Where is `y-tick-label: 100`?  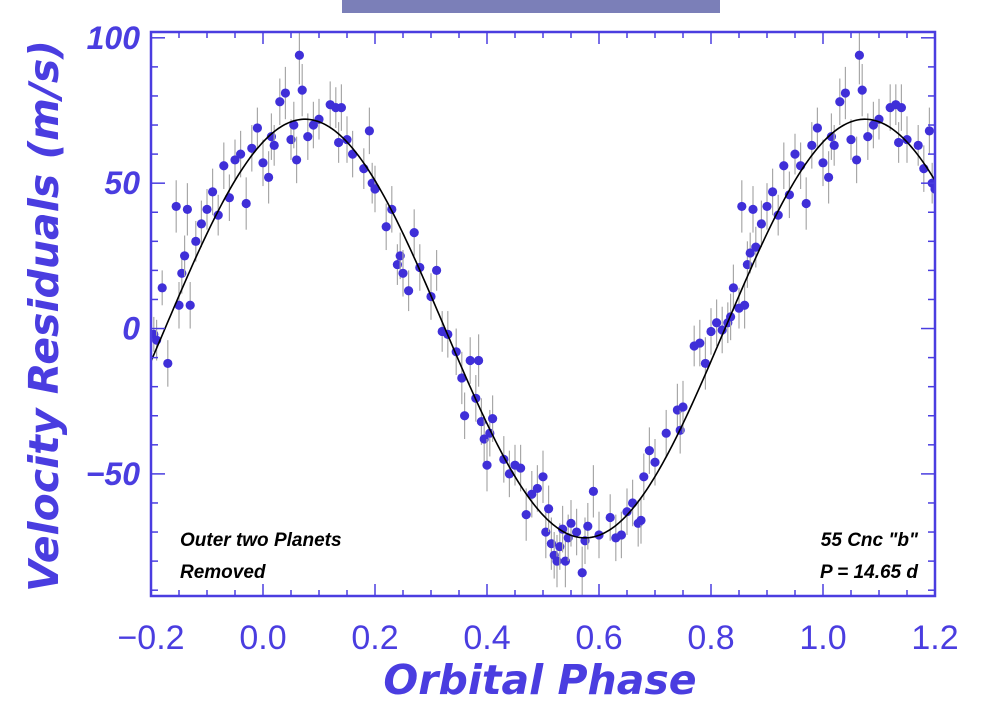
y-tick-label: 100 is located at coordinates (114, 38).